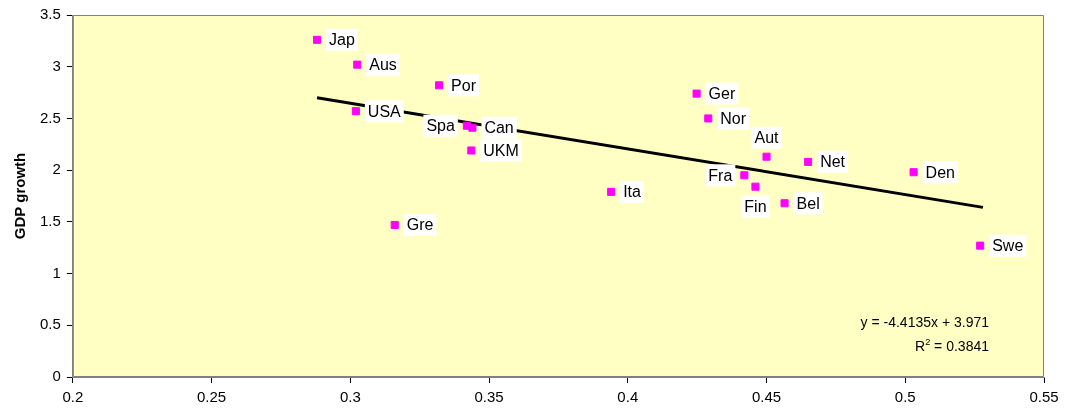  Describe the element at coordinates (808, 203) in the screenshot. I see `annotation: Bel` at that location.